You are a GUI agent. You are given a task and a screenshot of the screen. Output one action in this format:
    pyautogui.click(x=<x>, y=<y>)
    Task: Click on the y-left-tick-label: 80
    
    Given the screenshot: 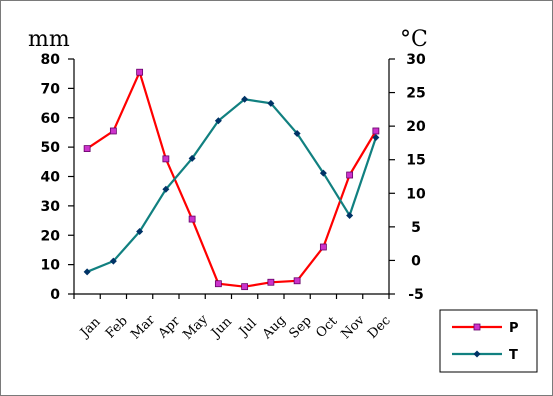 What is the action you would take?
    pyautogui.click(x=51, y=60)
    